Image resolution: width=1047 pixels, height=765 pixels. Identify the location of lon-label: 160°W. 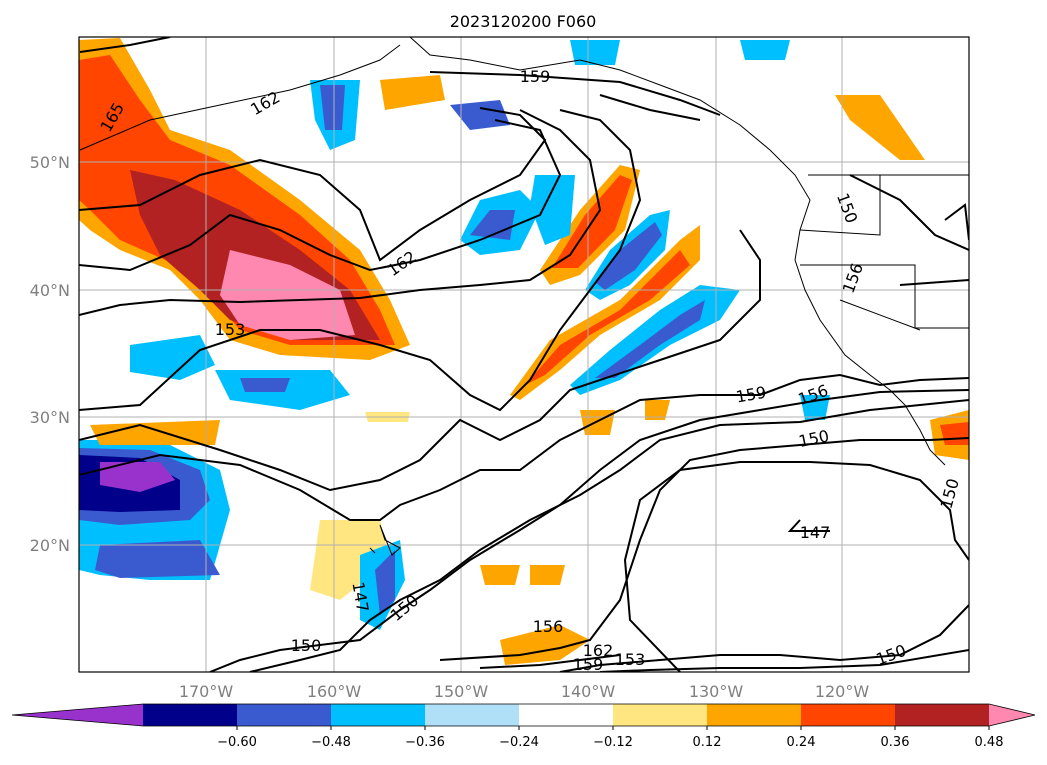
(334, 691).